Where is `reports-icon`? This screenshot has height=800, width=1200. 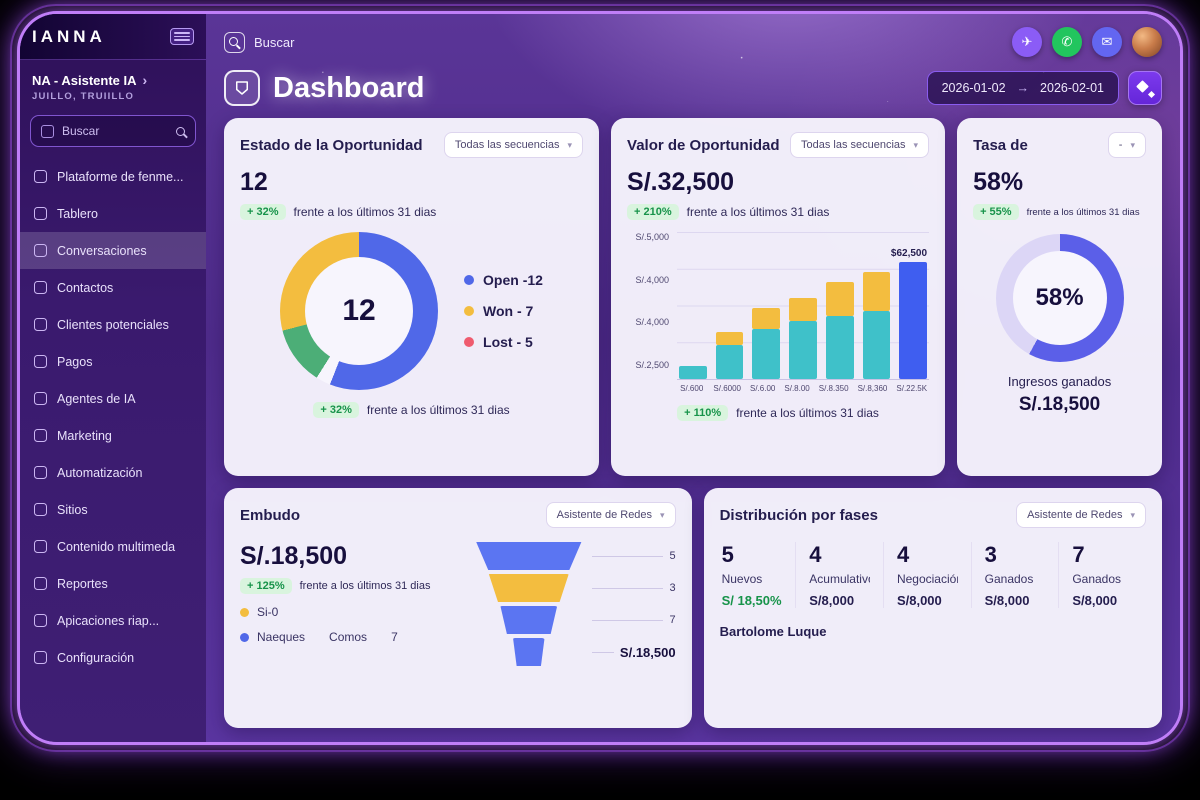 reports-icon is located at coordinates (40, 583).